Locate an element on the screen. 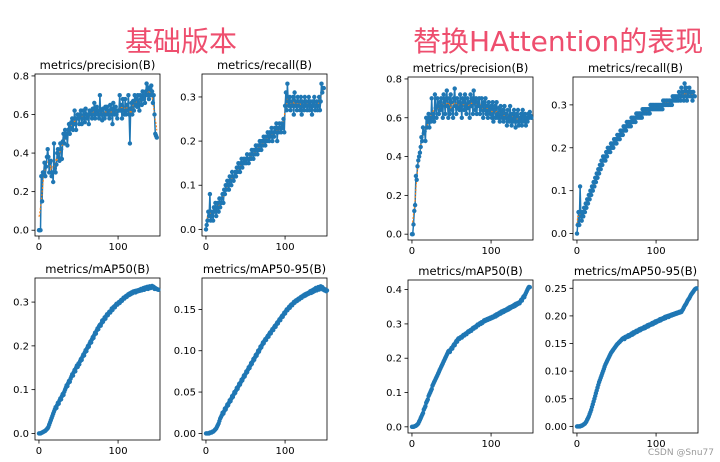  chart-7: metrics/mAP50(B) 0.0 0.1 0.2 0.3 0.4 0 100 is located at coordinates (460, 357).